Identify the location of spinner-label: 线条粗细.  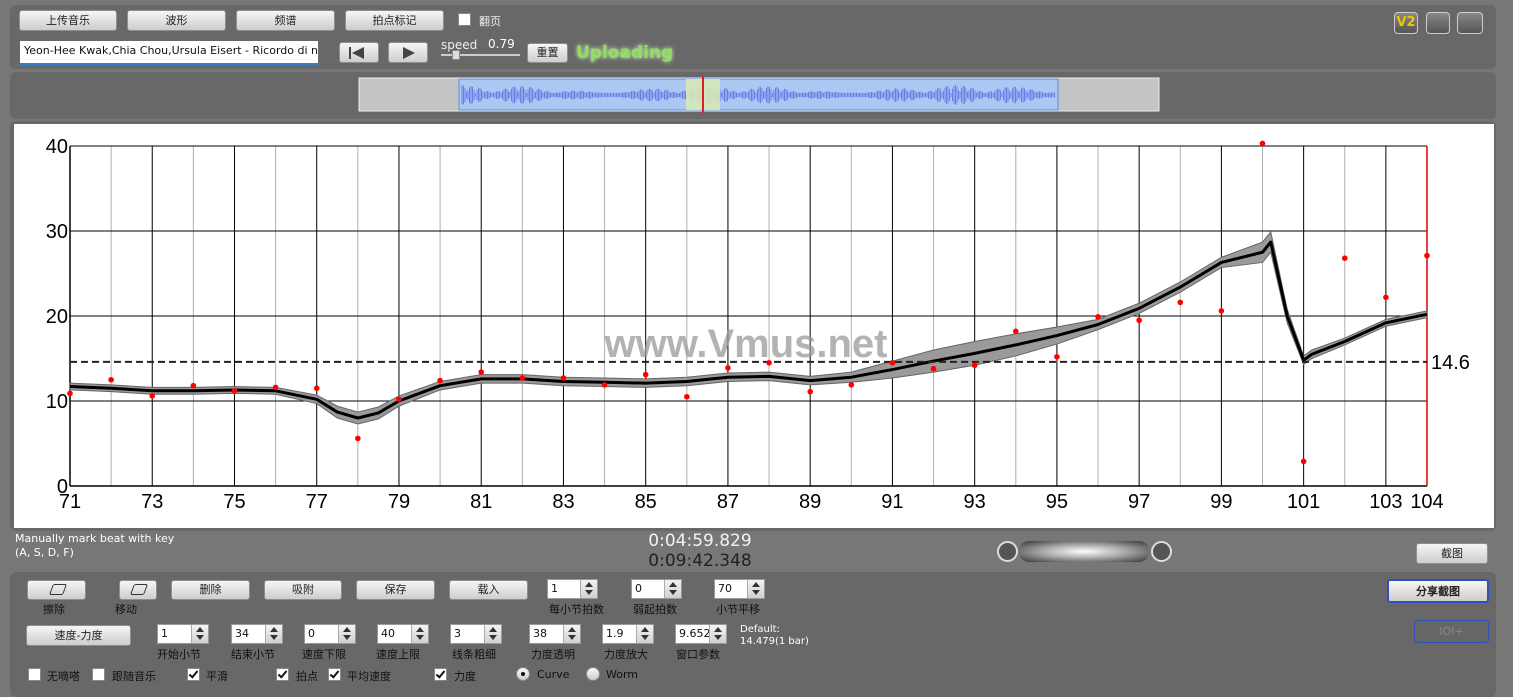
(474, 654).